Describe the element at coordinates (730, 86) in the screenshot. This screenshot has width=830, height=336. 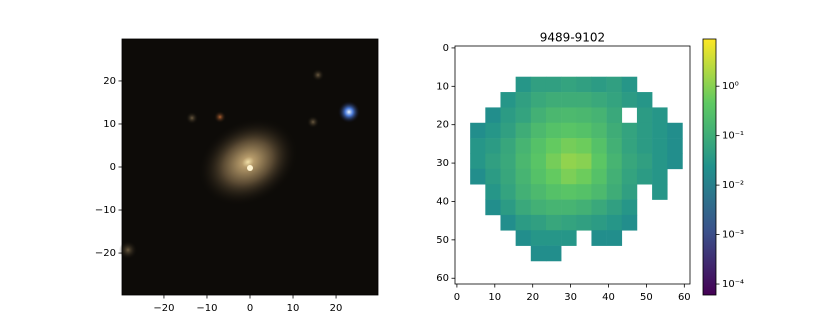
I see `colorbar-tick-label: 10⁰` at that location.